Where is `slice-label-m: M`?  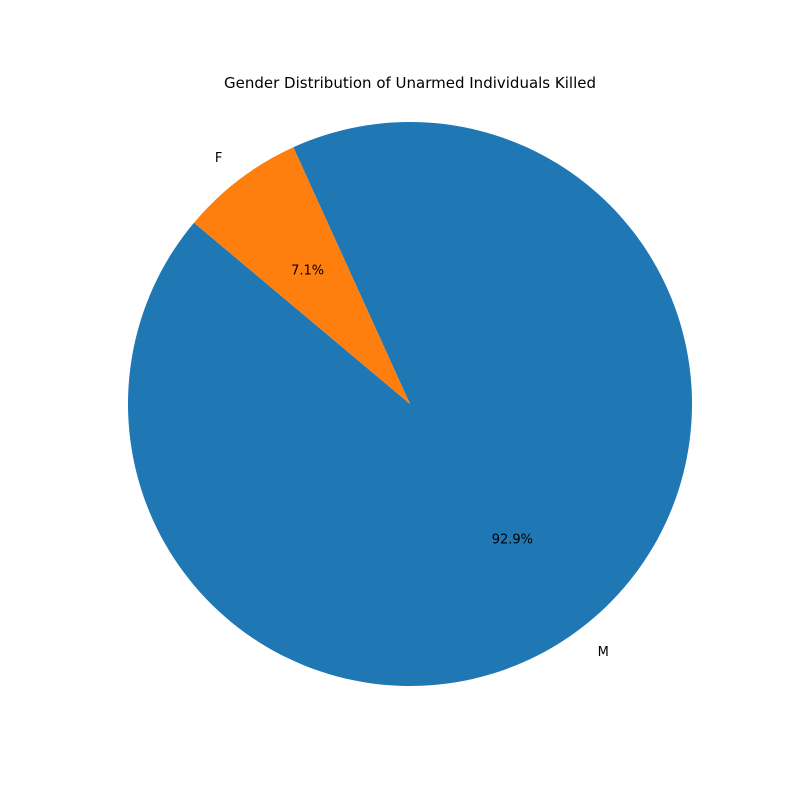
slice-label-m: M is located at coordinates (603, 652).